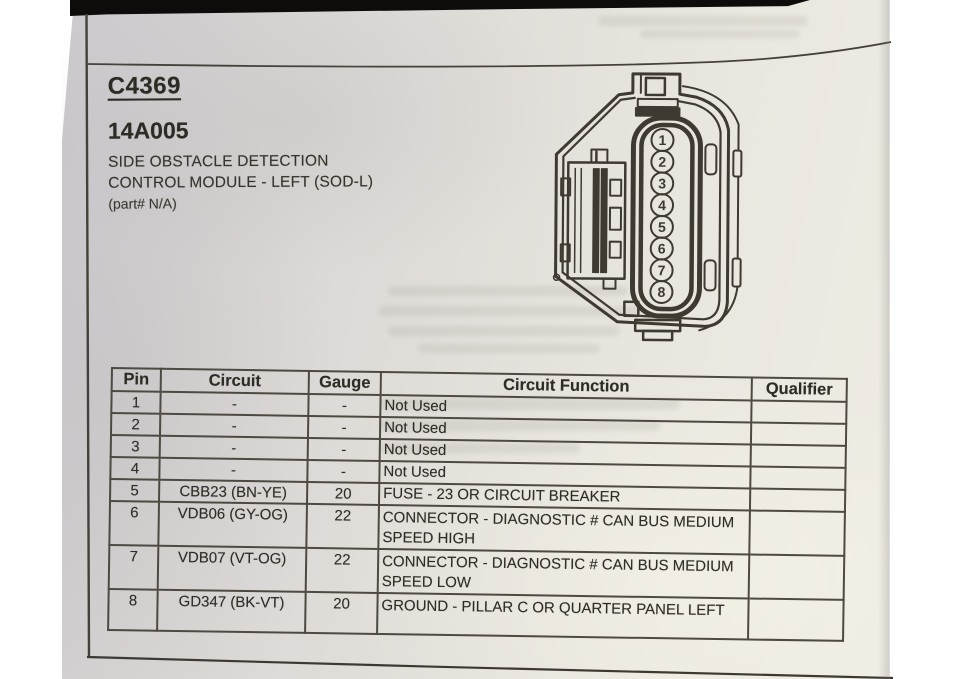  Describe the element at coordinates (662, 270) in the screenshot. I see `pin-number-7: 7` at that location.